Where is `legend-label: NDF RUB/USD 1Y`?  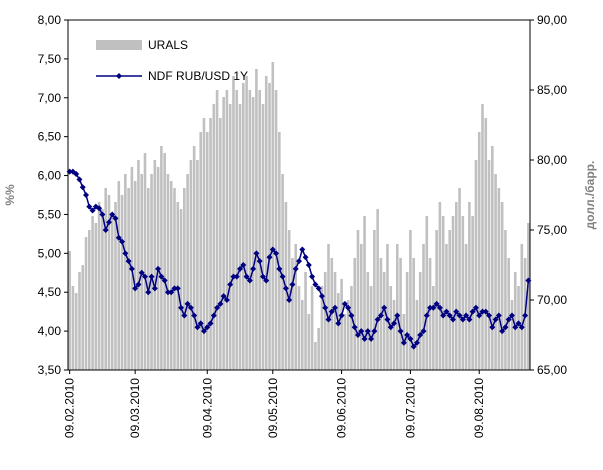
legend-label: NDF RUB/USD 1Y is located at coordinates (198, 76).